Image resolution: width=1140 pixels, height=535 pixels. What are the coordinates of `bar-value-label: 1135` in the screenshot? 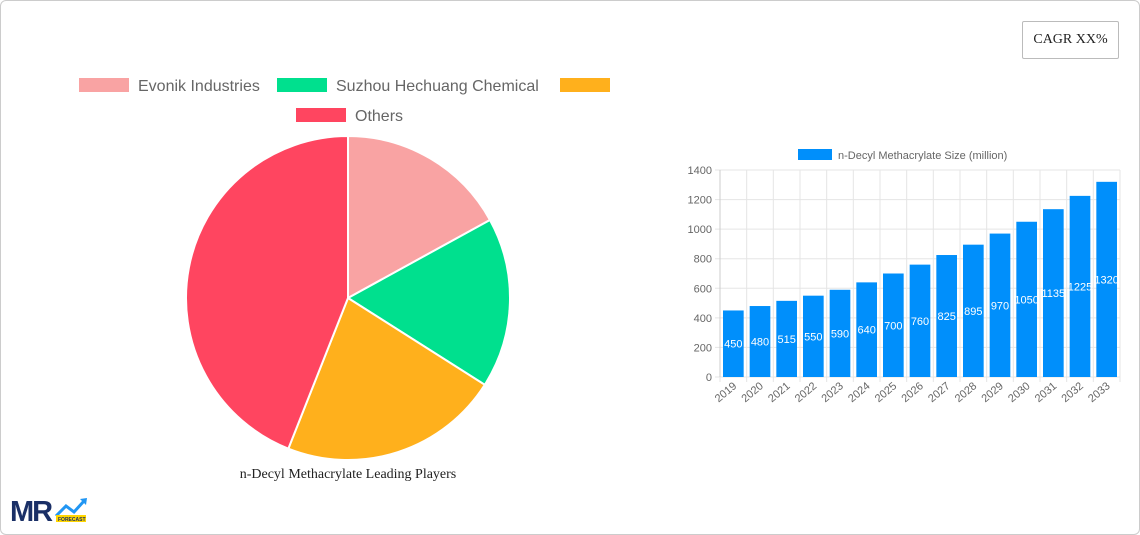 It's located at (1054, 294).